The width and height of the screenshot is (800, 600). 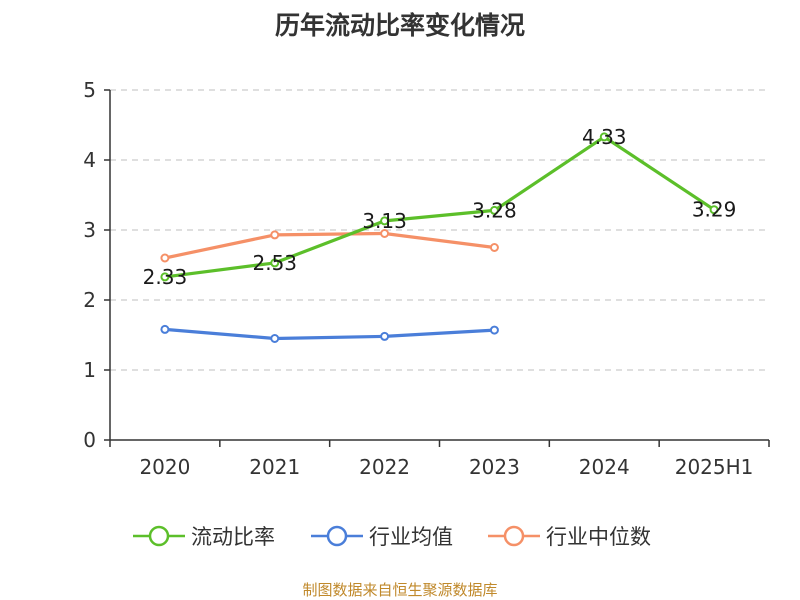 I want to click on series-line-industry-avg, so click(x=329, y=334).